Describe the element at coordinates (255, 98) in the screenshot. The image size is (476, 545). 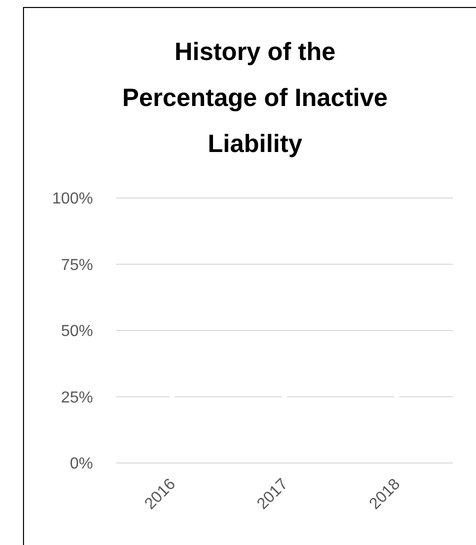
I see `chart-title: History of the Percentage of Inactive Liability` at that location.